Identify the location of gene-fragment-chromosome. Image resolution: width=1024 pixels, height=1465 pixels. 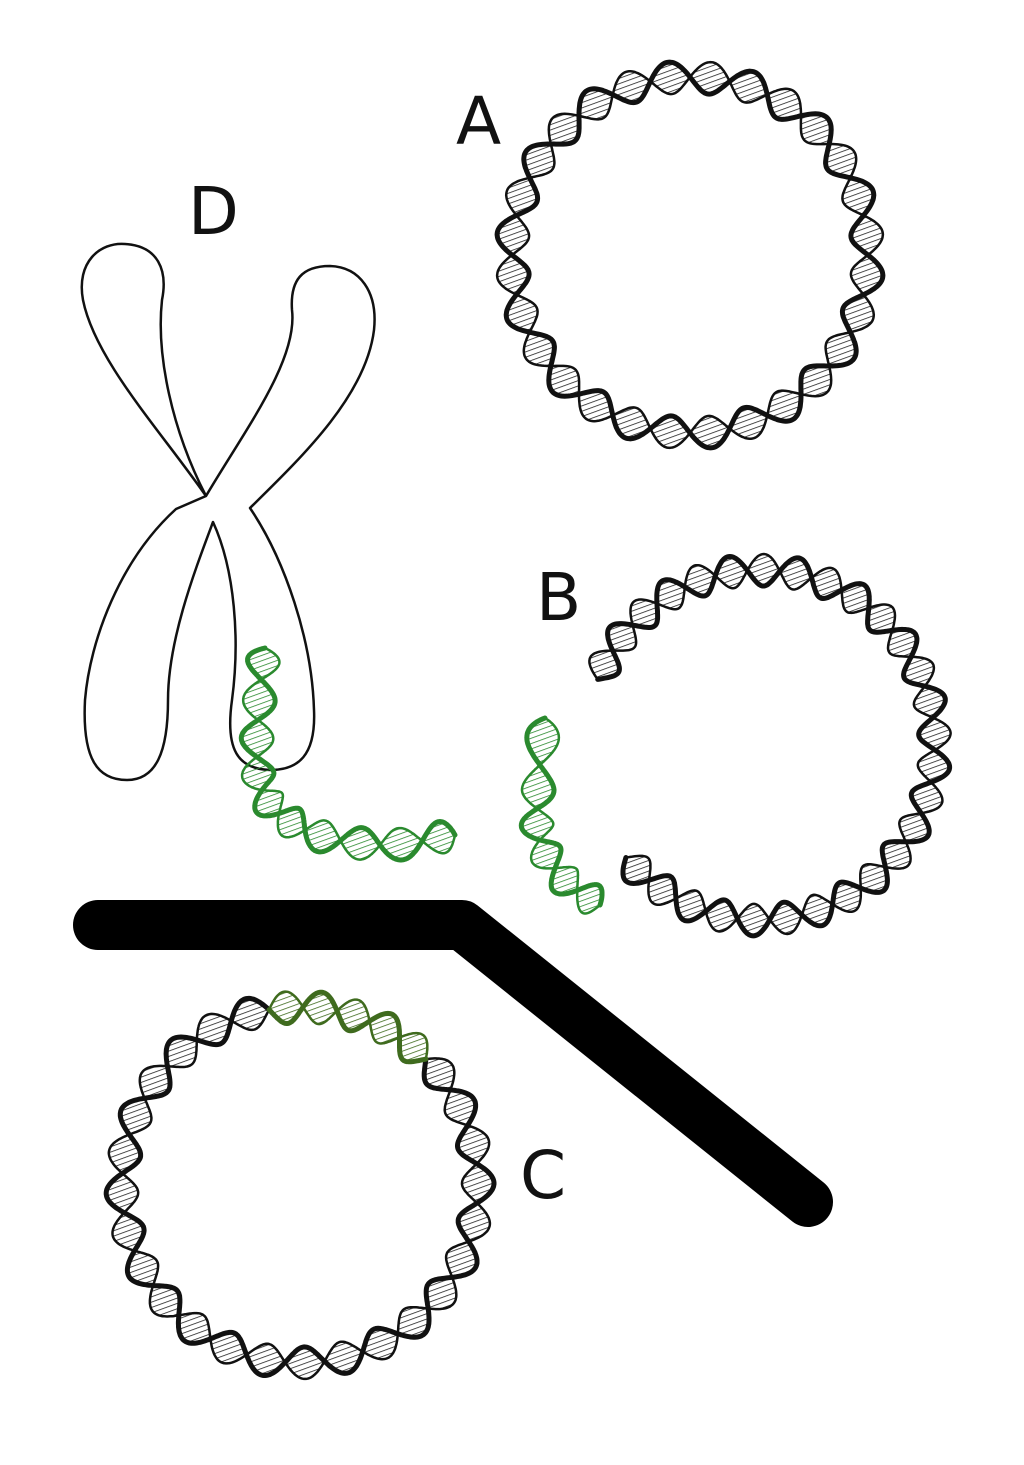
(348, 754).